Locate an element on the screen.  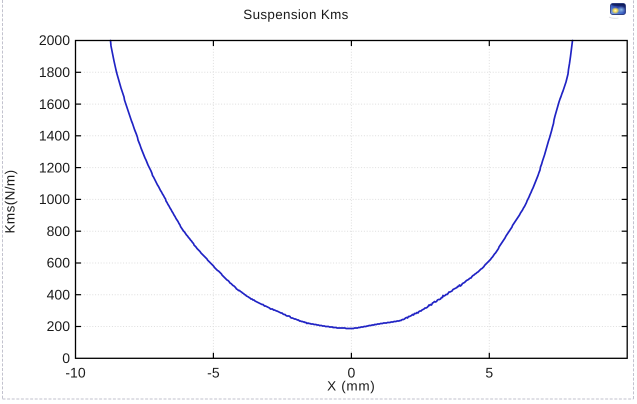
svg-text: Suspension Kms is located at coordinates (295, 14).